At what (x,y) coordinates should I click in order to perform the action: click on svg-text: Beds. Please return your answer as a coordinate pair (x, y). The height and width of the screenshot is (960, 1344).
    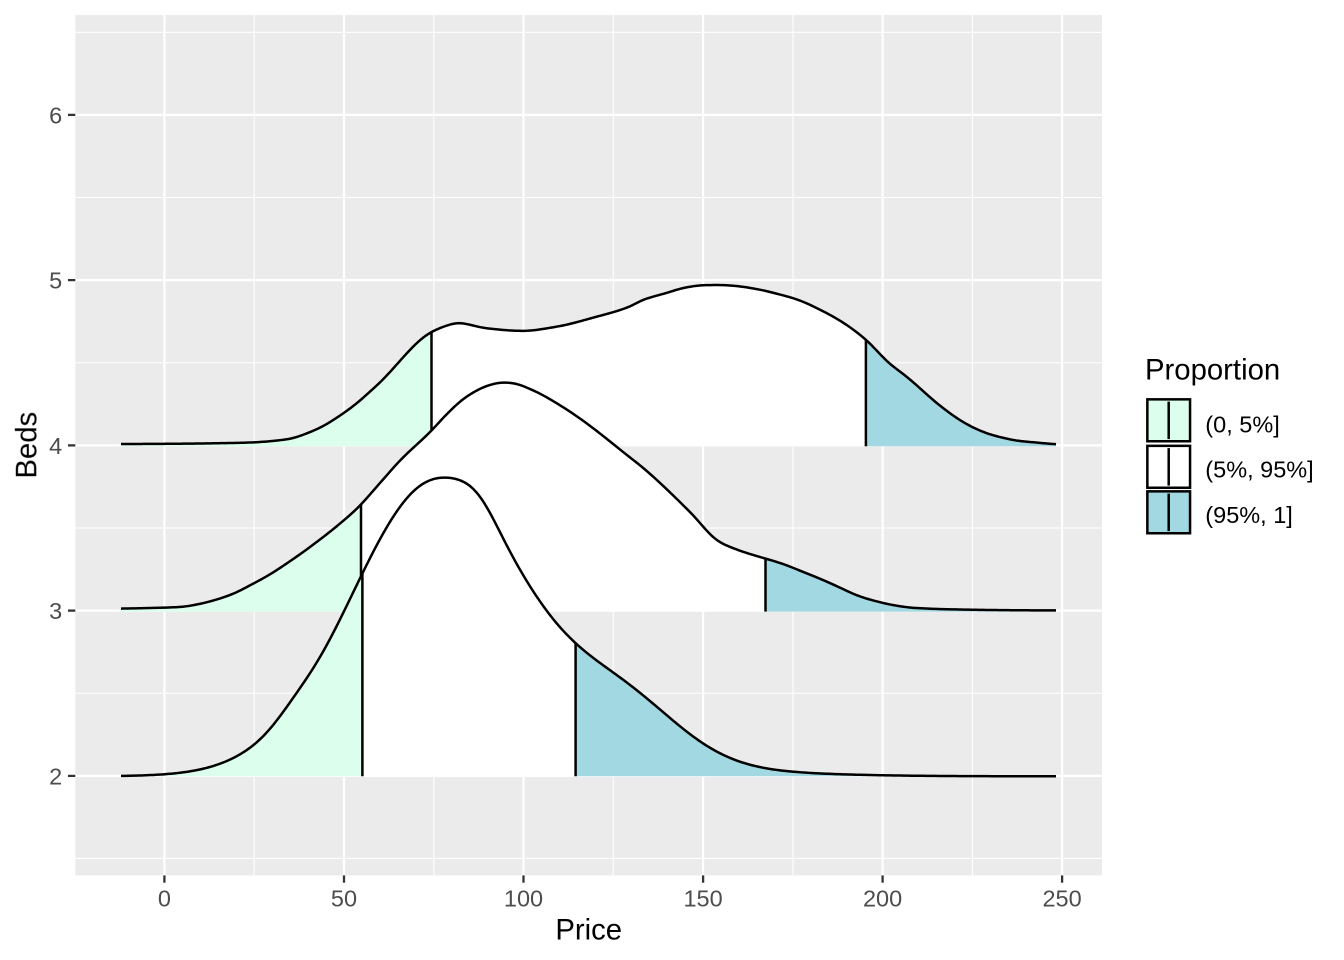
    Looking at the image, I should click on (27, 445).